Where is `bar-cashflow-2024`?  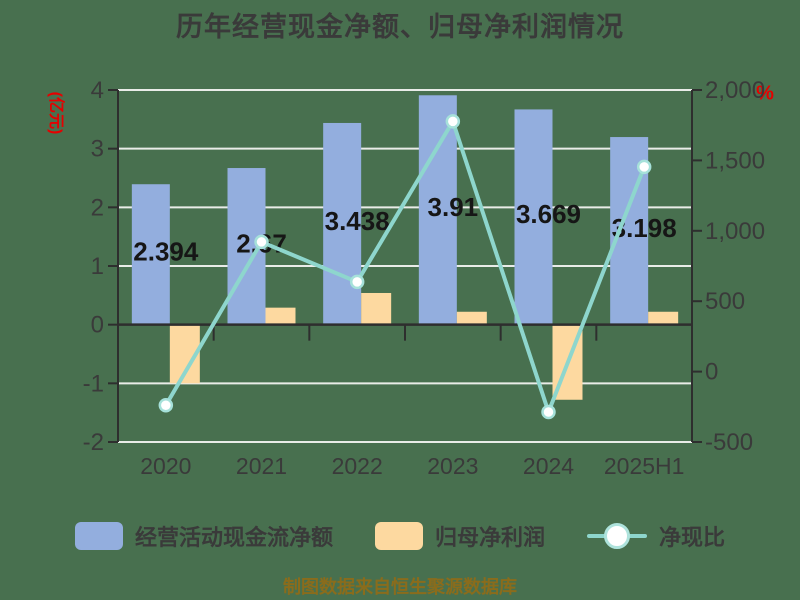
bar-cashflow-2024 is located at coordinates (533, 217).